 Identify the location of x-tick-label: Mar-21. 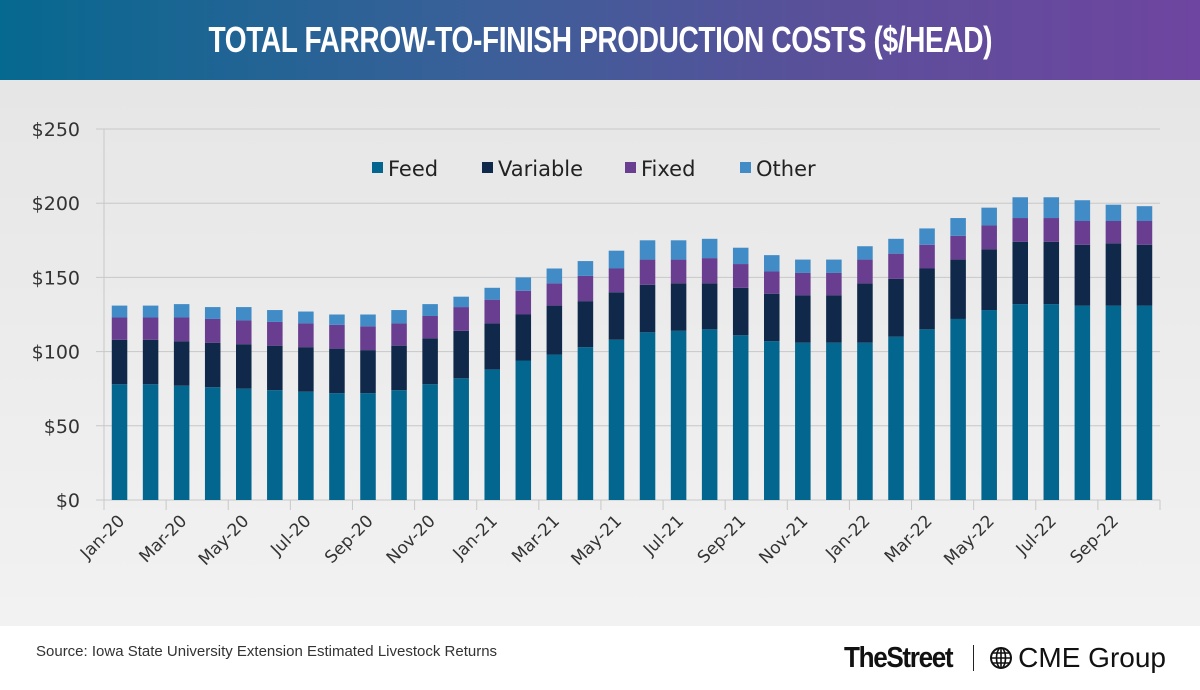
(536, 539).